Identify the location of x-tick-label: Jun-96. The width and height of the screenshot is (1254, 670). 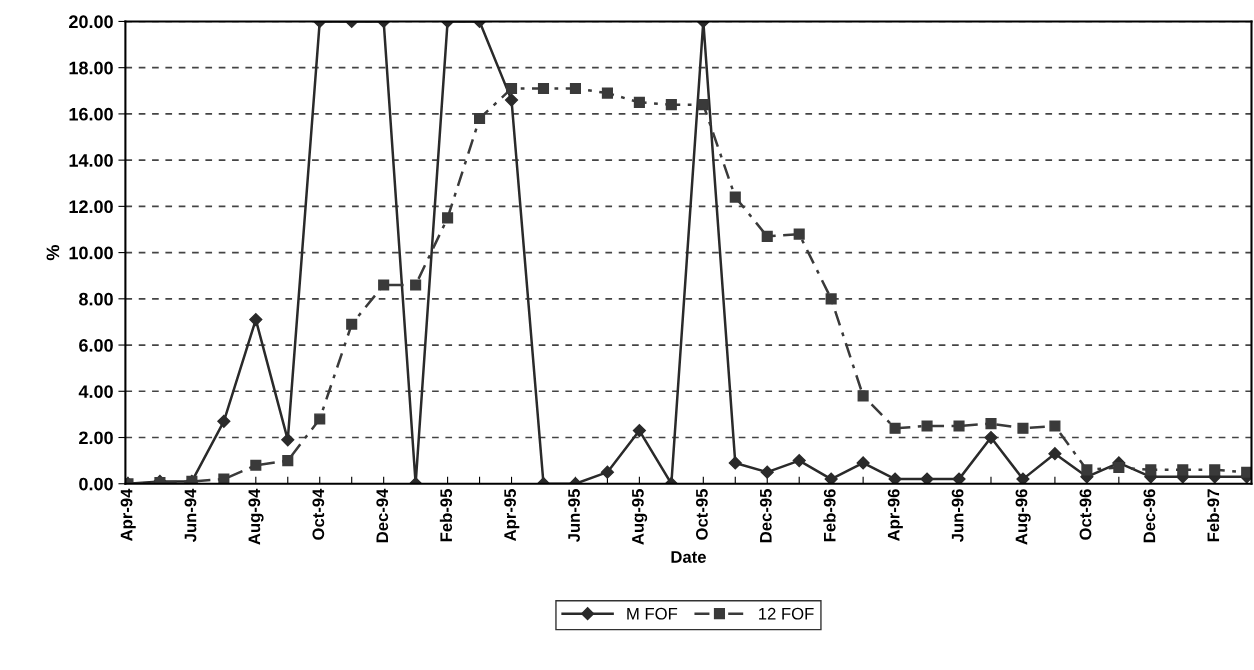
(957, 516).